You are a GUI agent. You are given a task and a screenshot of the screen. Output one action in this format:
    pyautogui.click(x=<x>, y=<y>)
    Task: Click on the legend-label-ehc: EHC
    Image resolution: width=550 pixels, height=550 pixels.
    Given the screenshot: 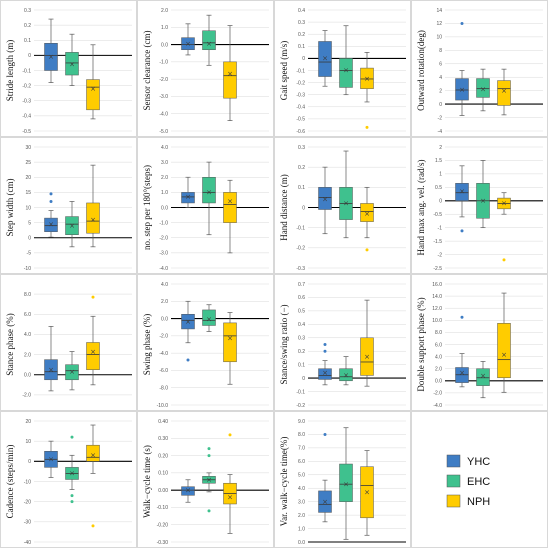 What is the action you would take?
    pyautogui.click(x=478, y=482)
    